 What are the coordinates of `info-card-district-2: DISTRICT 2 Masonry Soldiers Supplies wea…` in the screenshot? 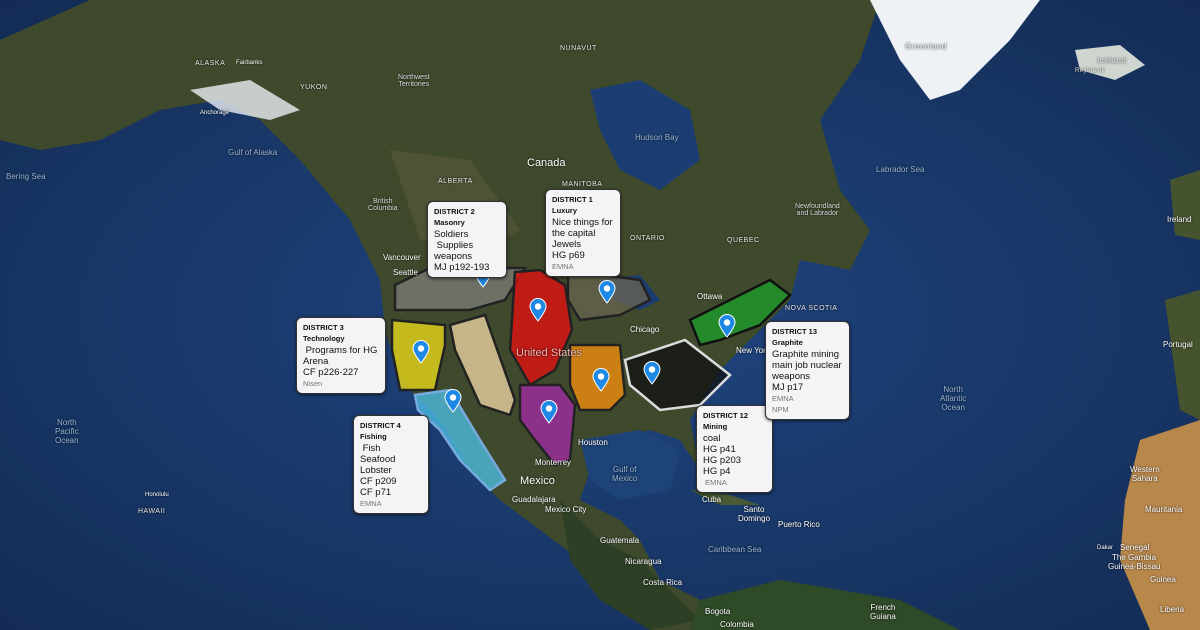 It's located at (467, 239).